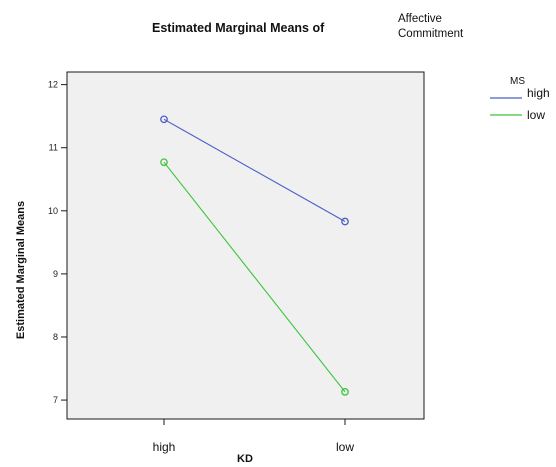 Image resolution: width=556 pixels, height=467 pixels. Describe the element at coordinates (345, 447) in the screenshot. I see `x-tick-label: low` at that location.